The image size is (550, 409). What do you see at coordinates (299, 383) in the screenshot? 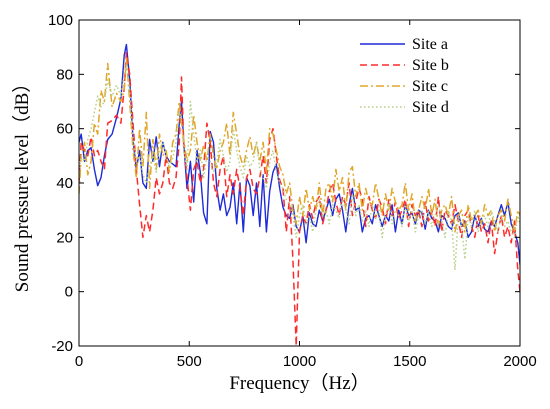
I see `x-axis-title: Frequency（Hz）` at bounding box center [299, 383].